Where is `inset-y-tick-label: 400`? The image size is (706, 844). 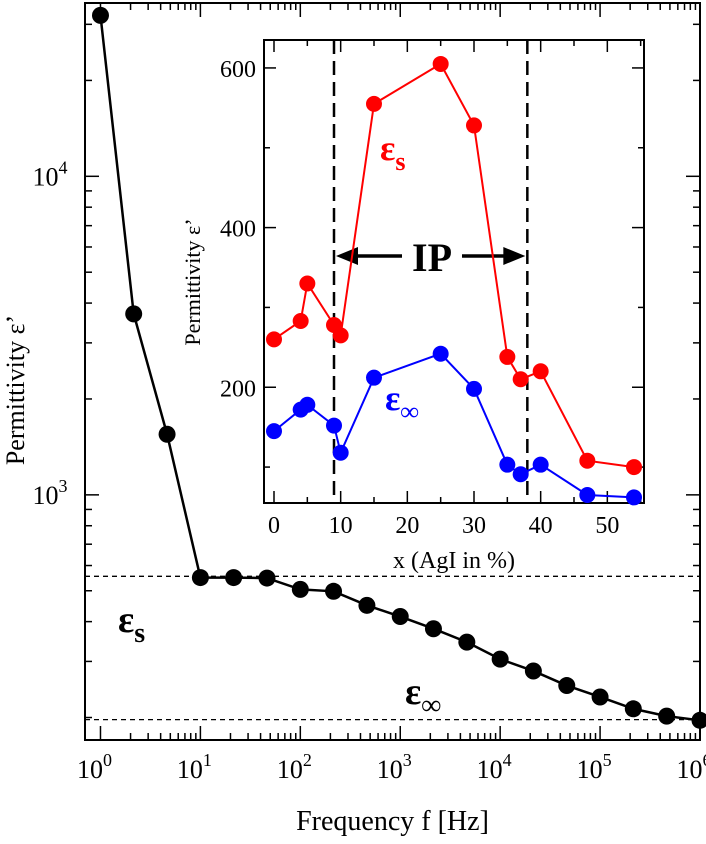 inset-y-tick-label: 400 is located at coordinates (238, 230).